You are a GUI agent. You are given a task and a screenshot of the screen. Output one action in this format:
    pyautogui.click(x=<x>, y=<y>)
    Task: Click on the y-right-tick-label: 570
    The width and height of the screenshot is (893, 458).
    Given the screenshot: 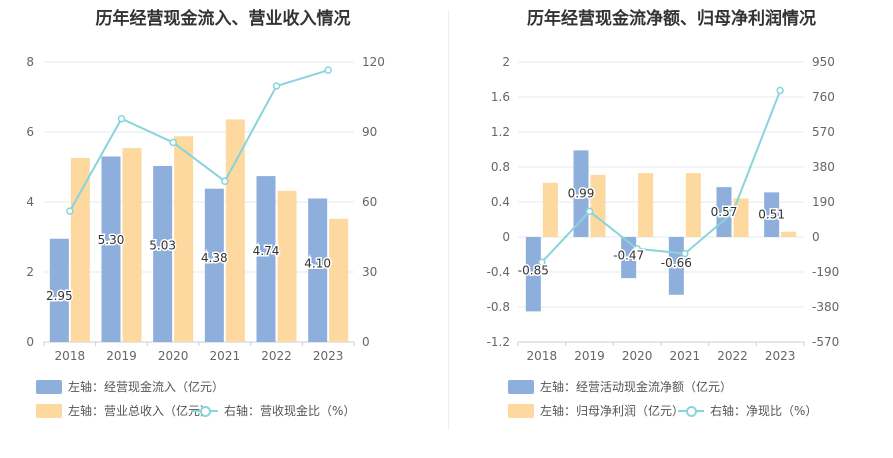 What is the action you would take?
    pyautogui.click(x=823, y=132)
    